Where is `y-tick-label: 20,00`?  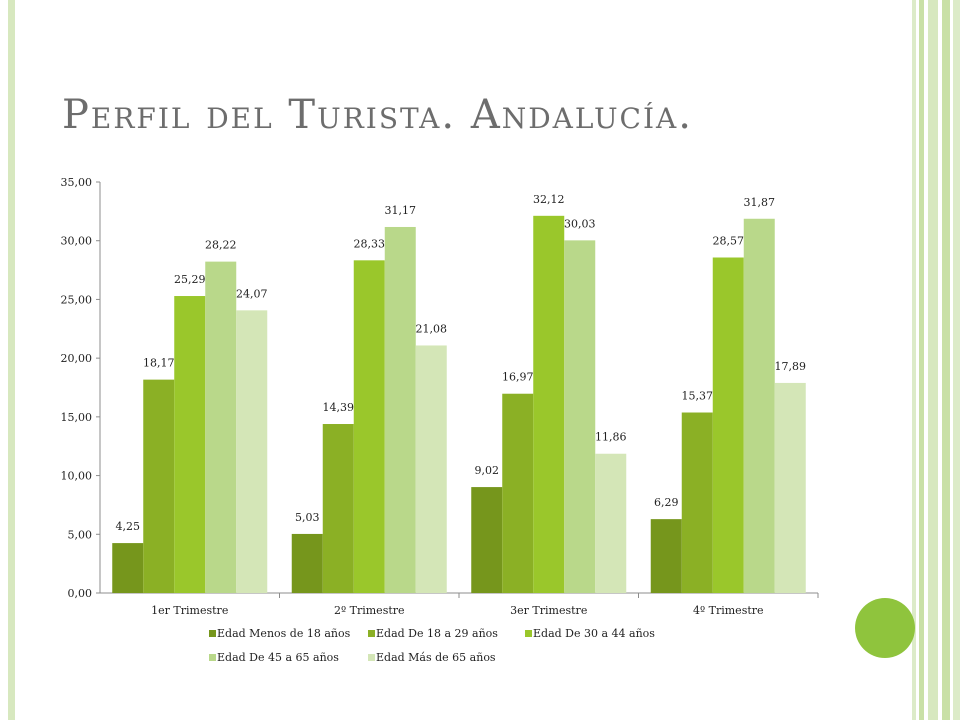
y-tick-label: 20,00 is located at coordinates (77, 358).